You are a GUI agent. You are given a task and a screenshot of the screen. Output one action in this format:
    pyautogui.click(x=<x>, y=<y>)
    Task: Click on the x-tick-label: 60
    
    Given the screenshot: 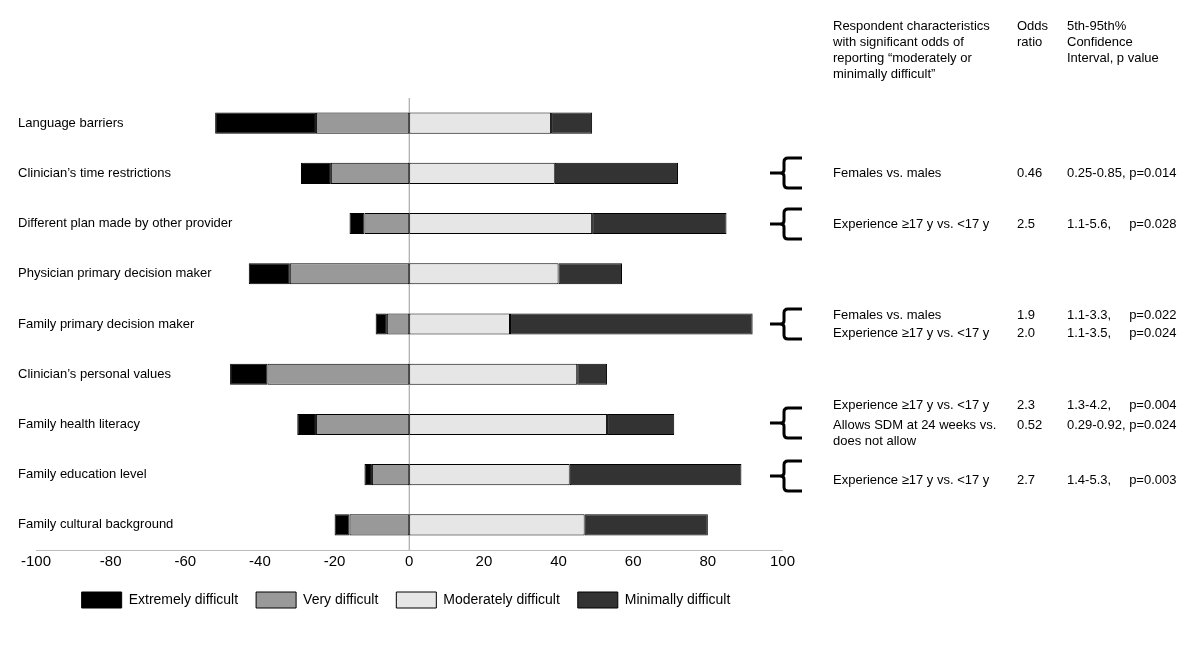 What is the action you would take?
    pyautogui.click(x=633, y=561)
    